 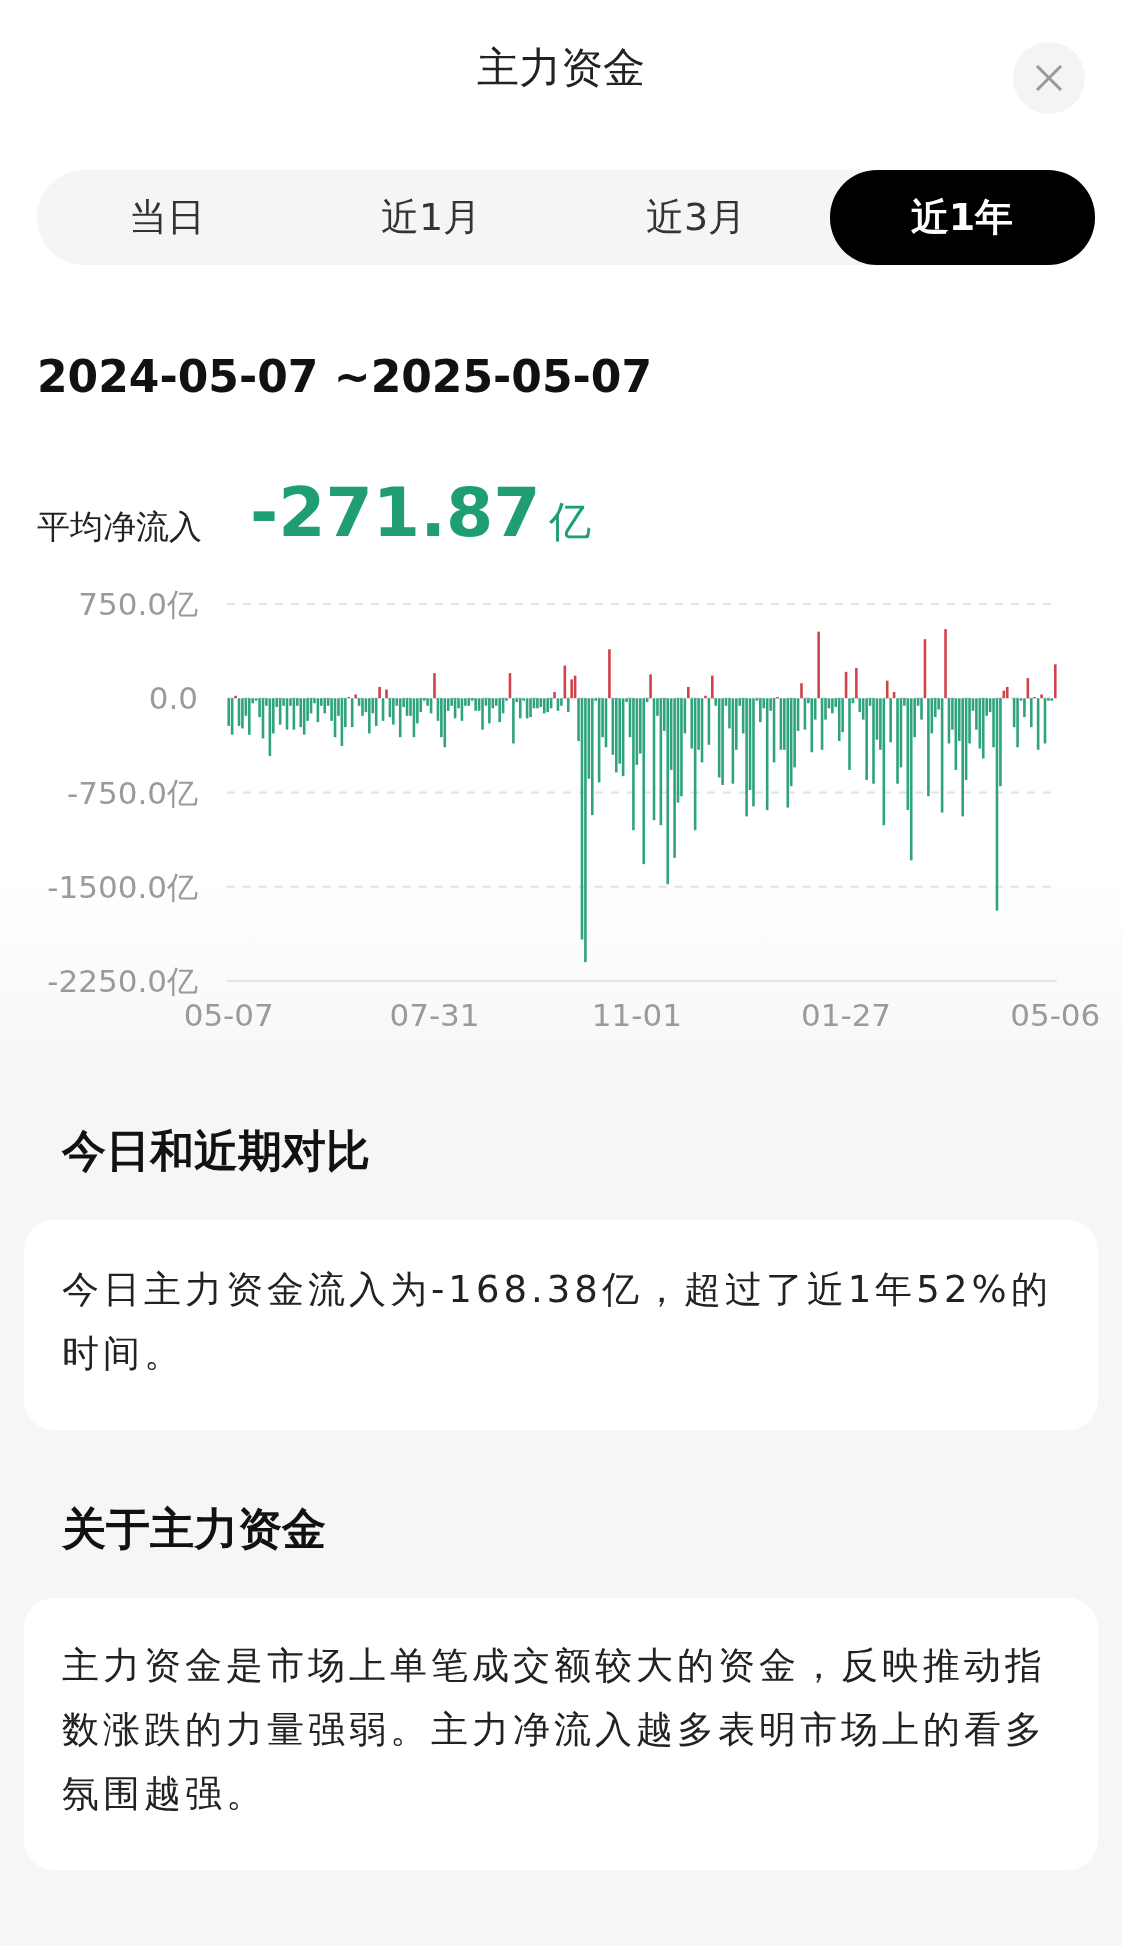 What do you see at coordinates (696, 217) in the screenshot?
I see `text: 近3月` at bounding box center [696, 217].